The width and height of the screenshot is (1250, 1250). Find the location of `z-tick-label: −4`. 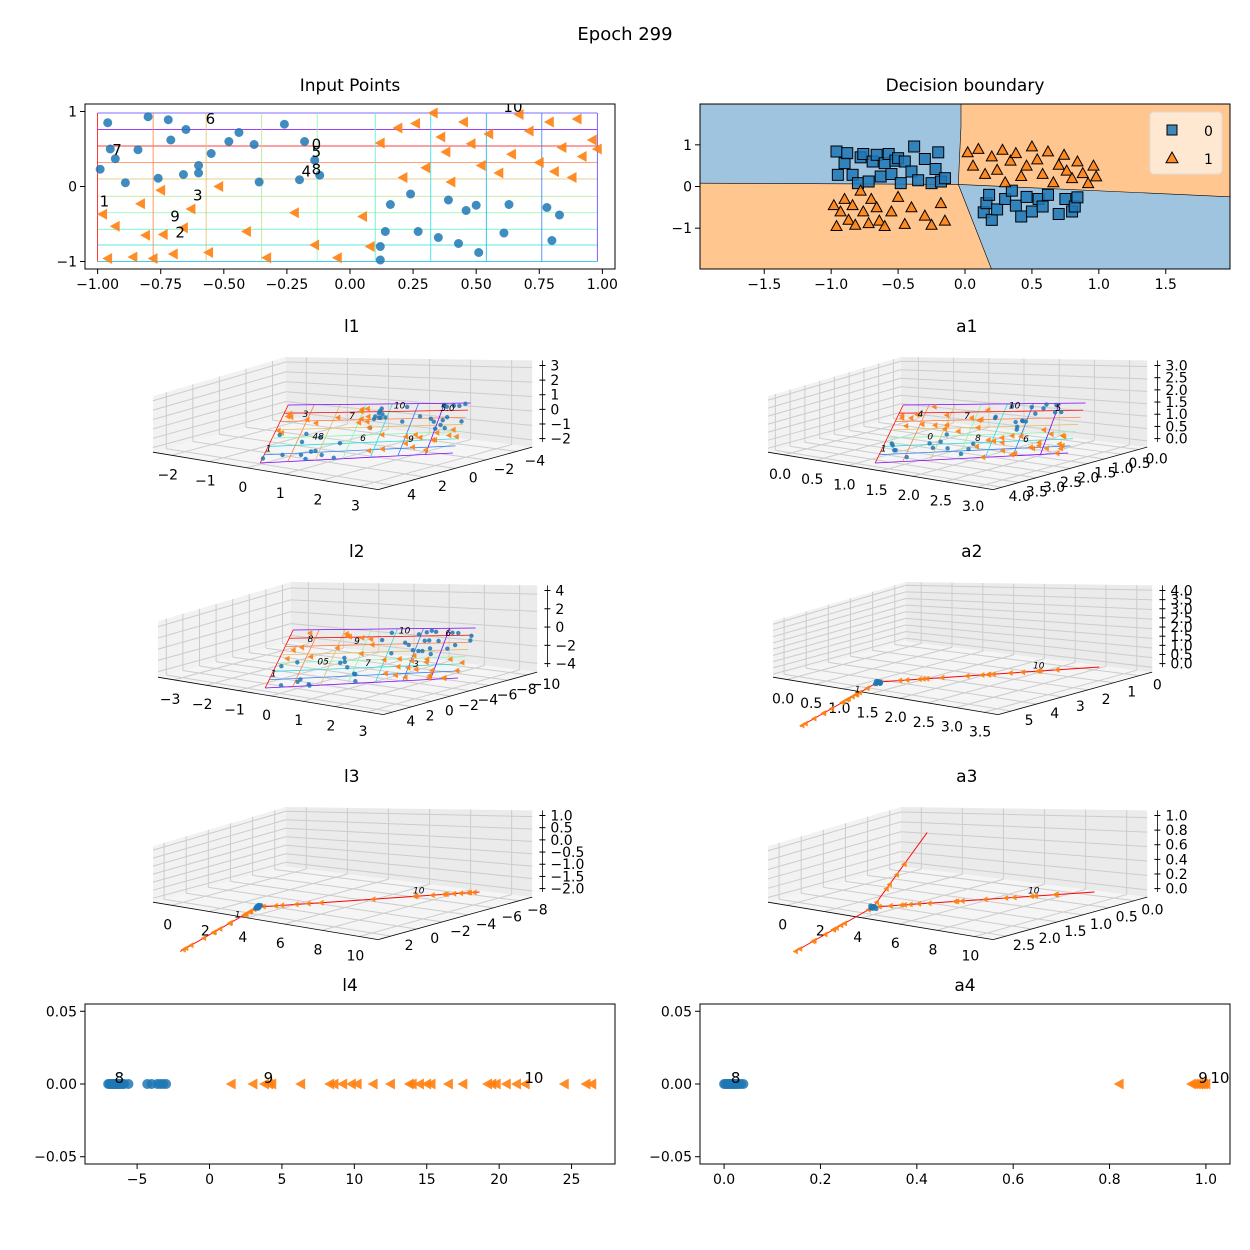

z-tick-label: −4 is located at coordinates (565, 665).